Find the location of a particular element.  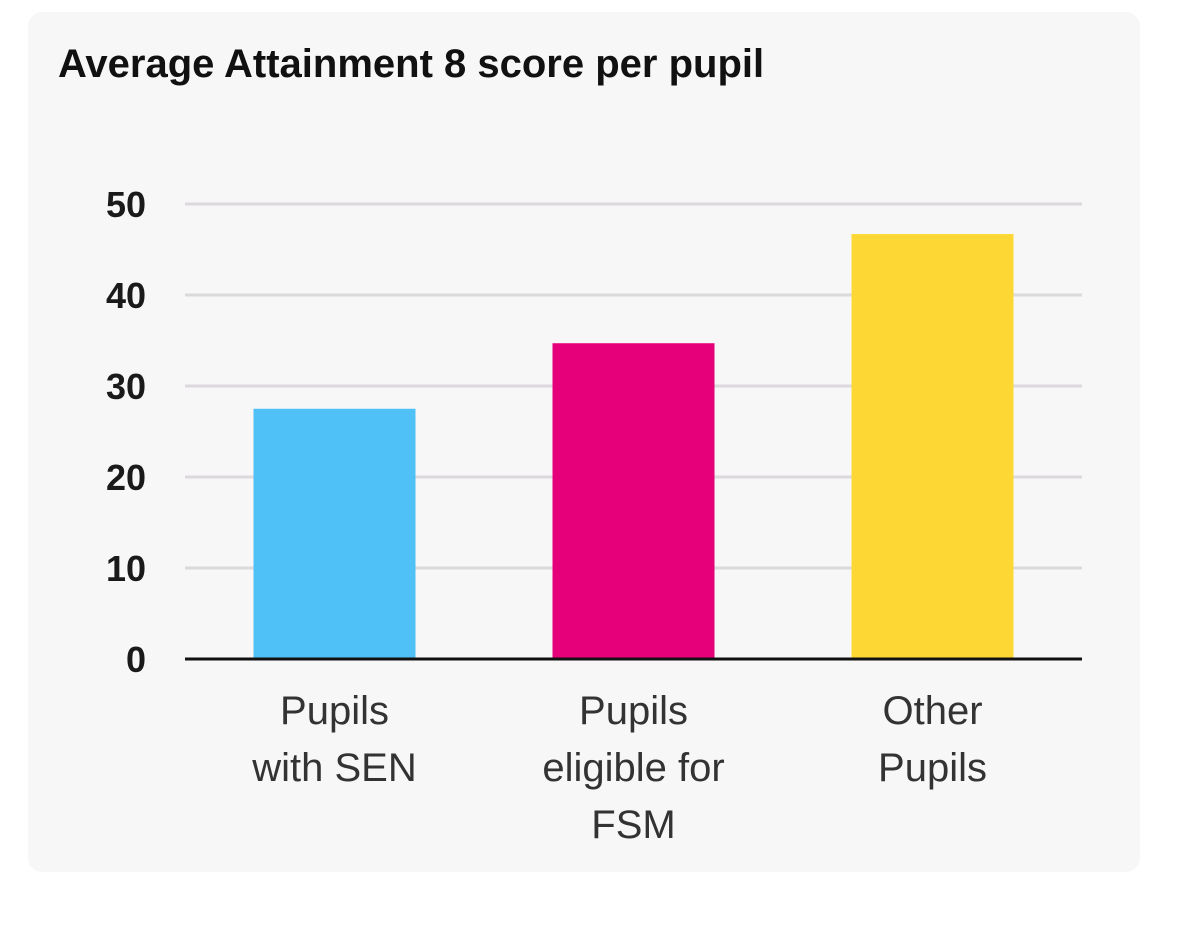

y-tick-label: 50 is located at coordinates (126, 204).